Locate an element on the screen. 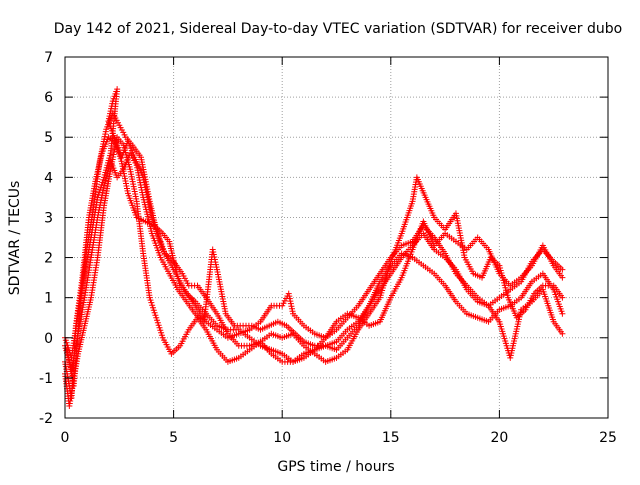  y-tick-label: 4 is located at coordinates (48, 178).